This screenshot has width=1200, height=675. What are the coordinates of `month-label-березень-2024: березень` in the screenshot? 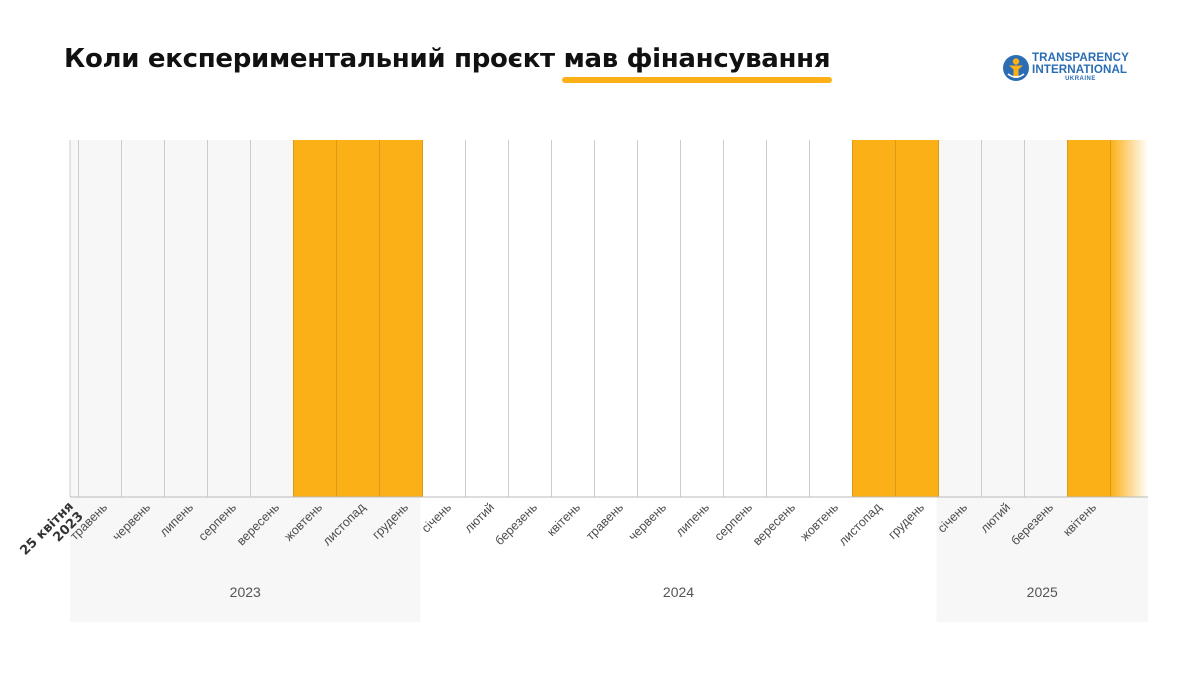 It's located at (516, 524).